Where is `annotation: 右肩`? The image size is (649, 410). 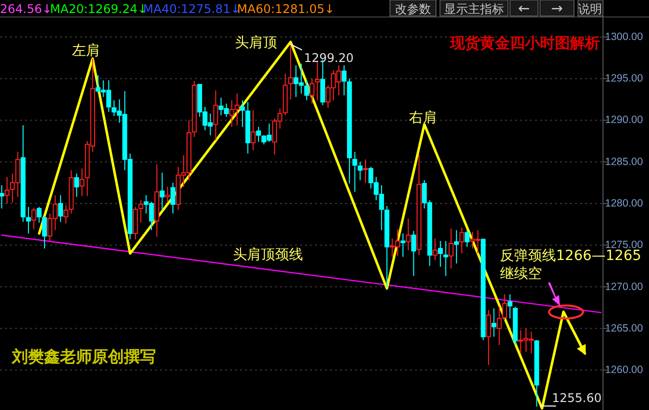
annotation: 右肩 is located at coordinates (423, 118).